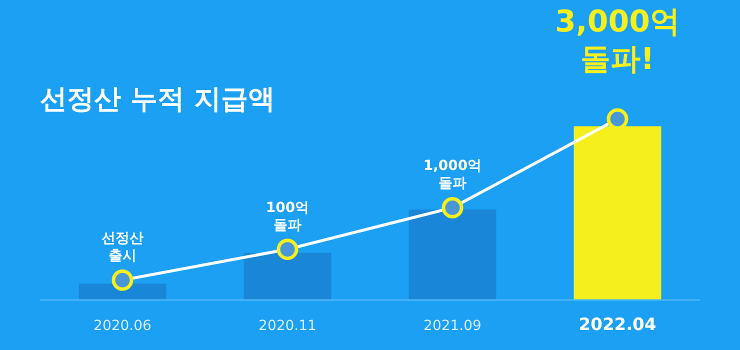 This screenshot has height=350, width=740. I want to click on annotation: 100억 돌파, so click(288, 217).